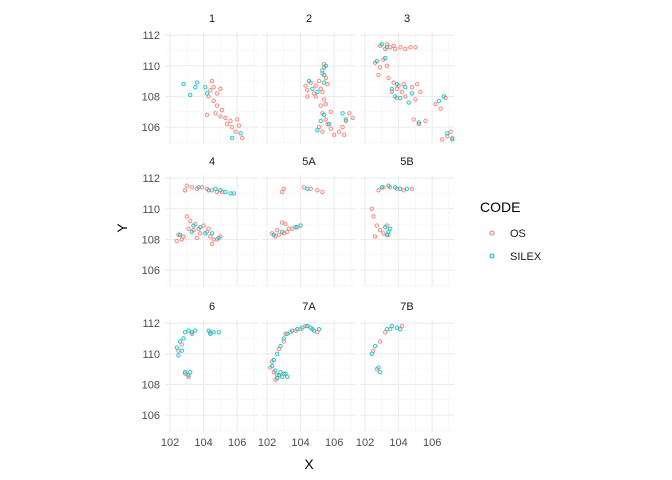  Describe the element at coordinates (407, 19) in the screenshot. I see `facet-strip-label: 3` at that location.